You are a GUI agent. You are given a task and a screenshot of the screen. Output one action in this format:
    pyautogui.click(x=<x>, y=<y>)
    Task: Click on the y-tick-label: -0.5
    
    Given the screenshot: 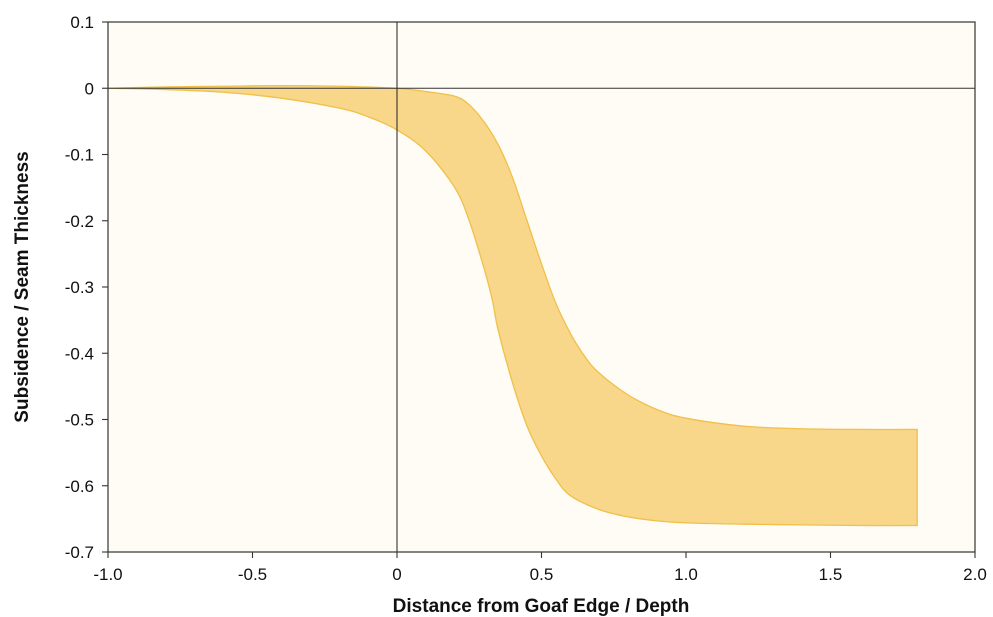 What is the action you would take?
    pyautogui.click(x=79, y=420)
    